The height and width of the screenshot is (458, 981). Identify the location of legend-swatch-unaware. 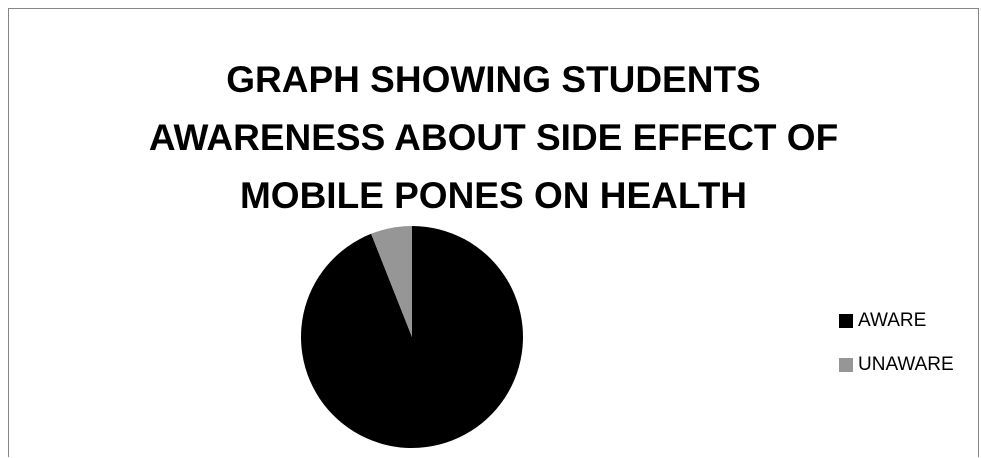
(846, 365).